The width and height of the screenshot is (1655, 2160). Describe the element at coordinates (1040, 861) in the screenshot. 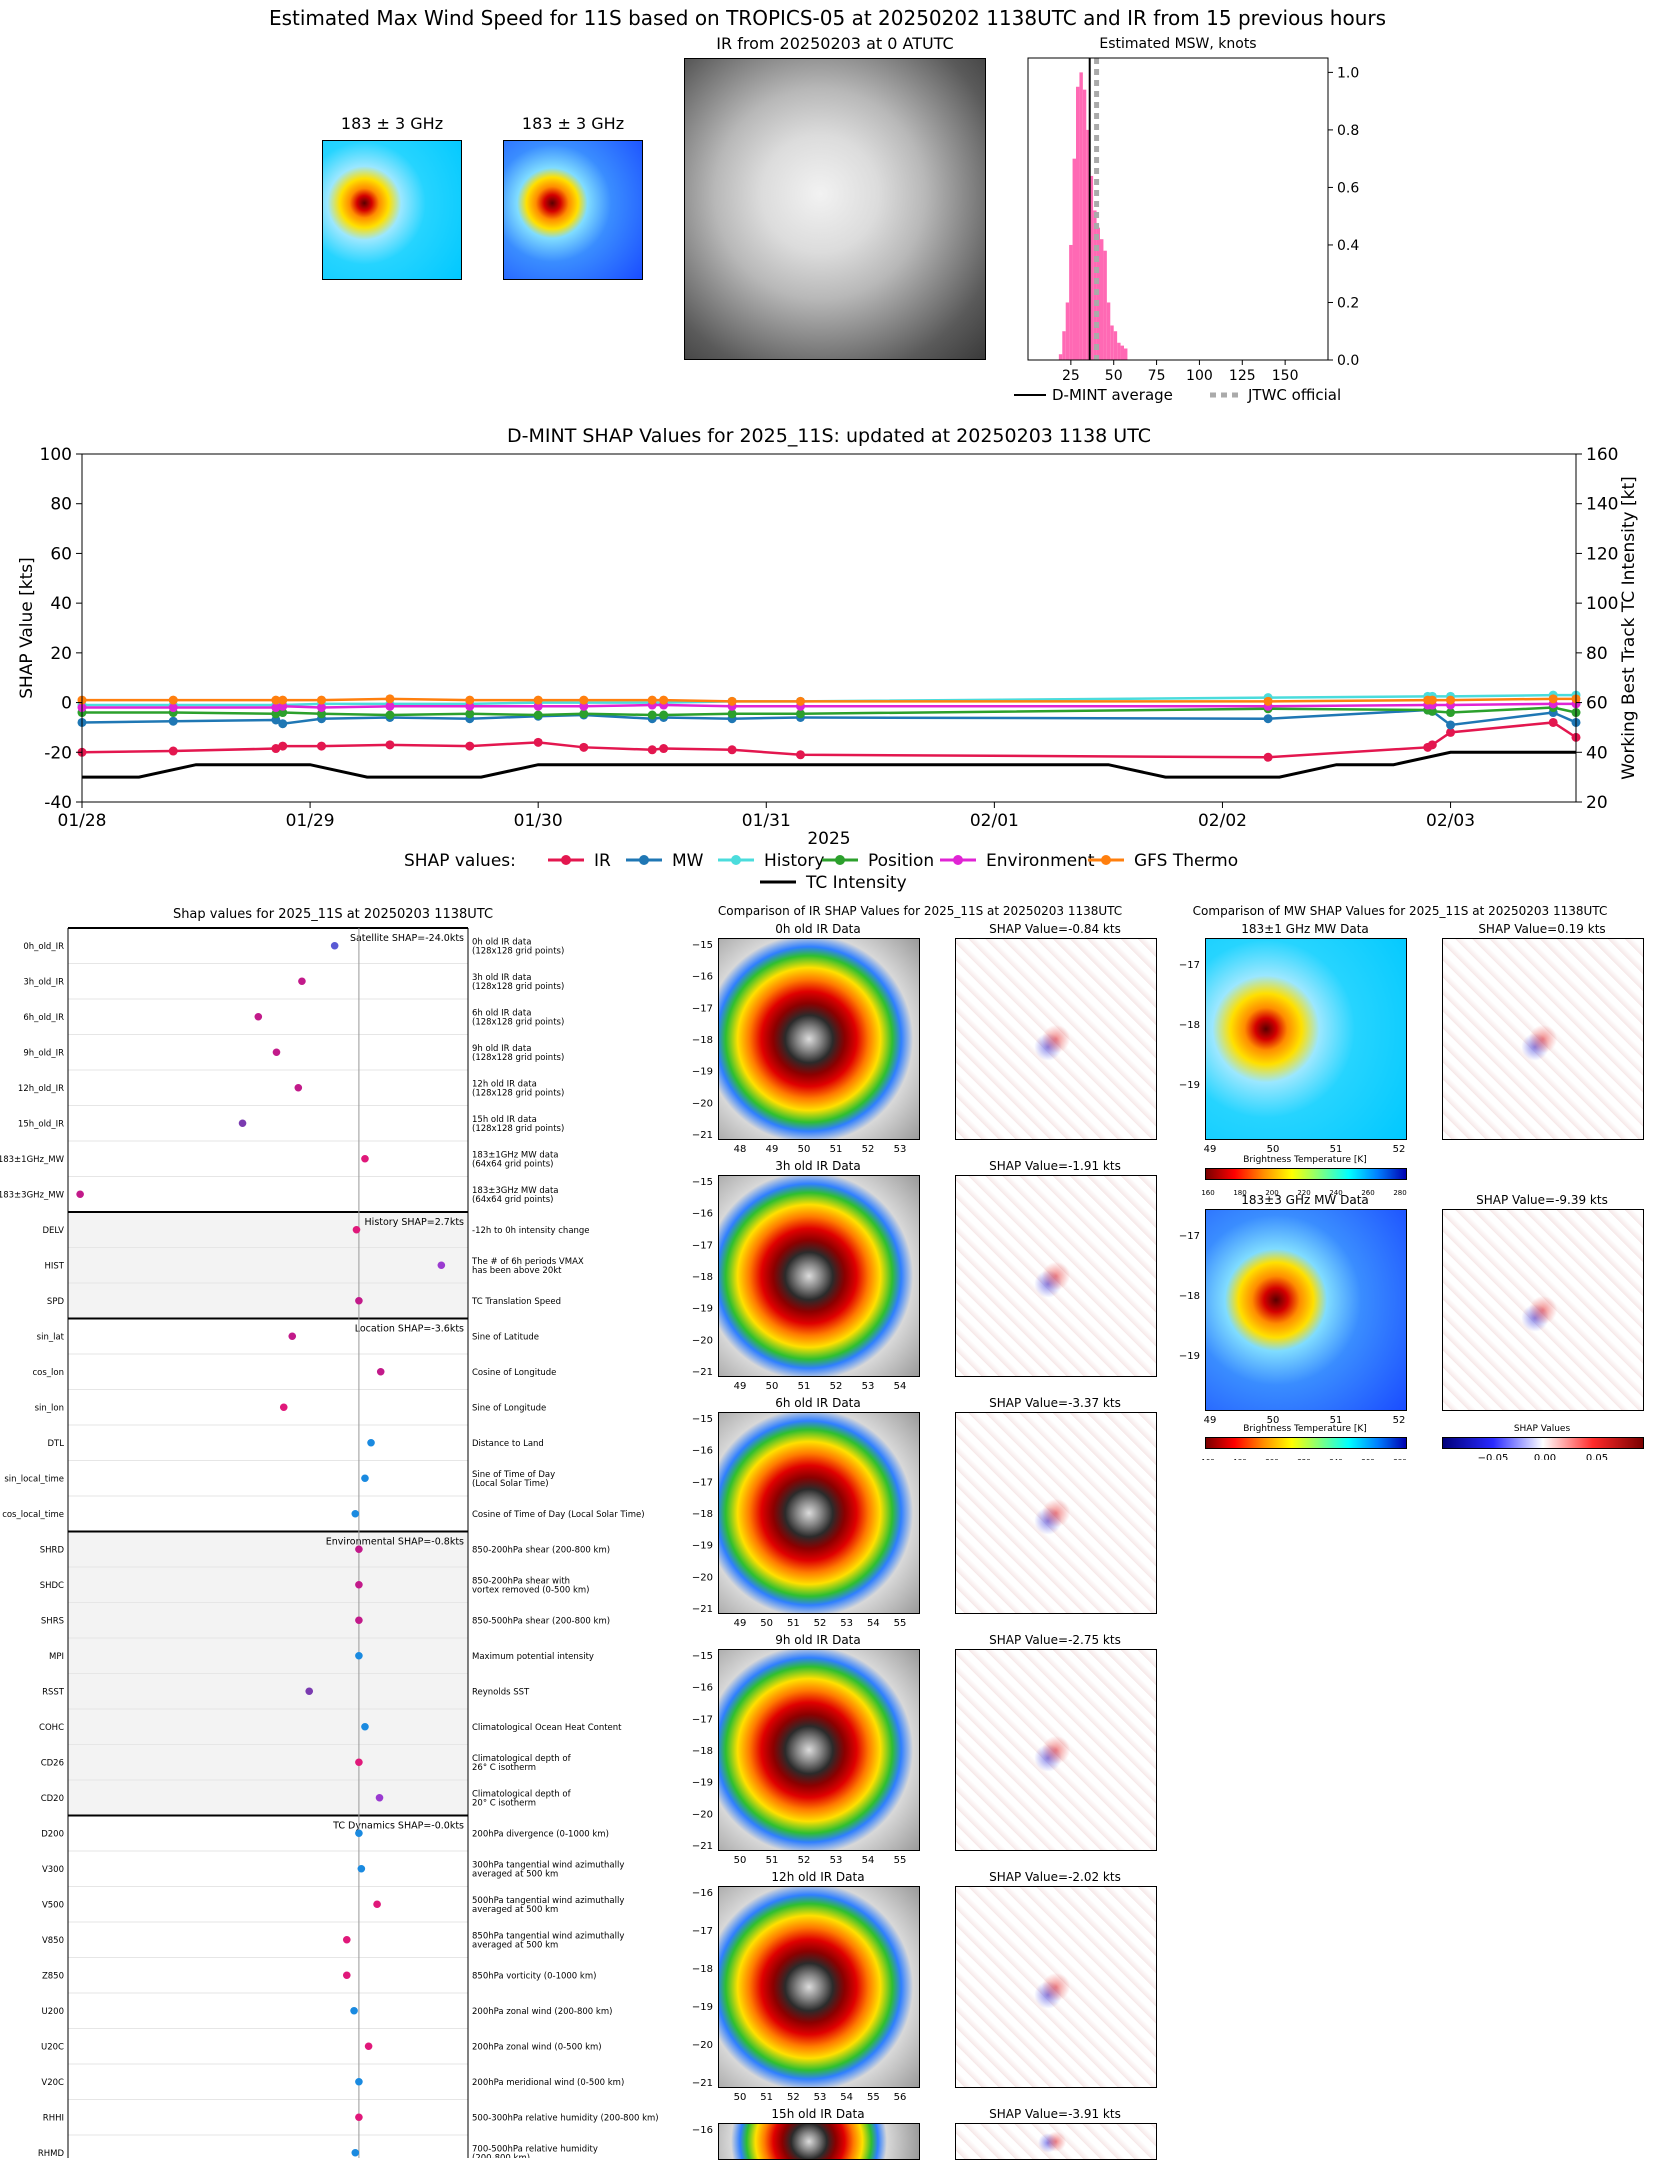

I see `ts-legend-label: Environment` at that location.